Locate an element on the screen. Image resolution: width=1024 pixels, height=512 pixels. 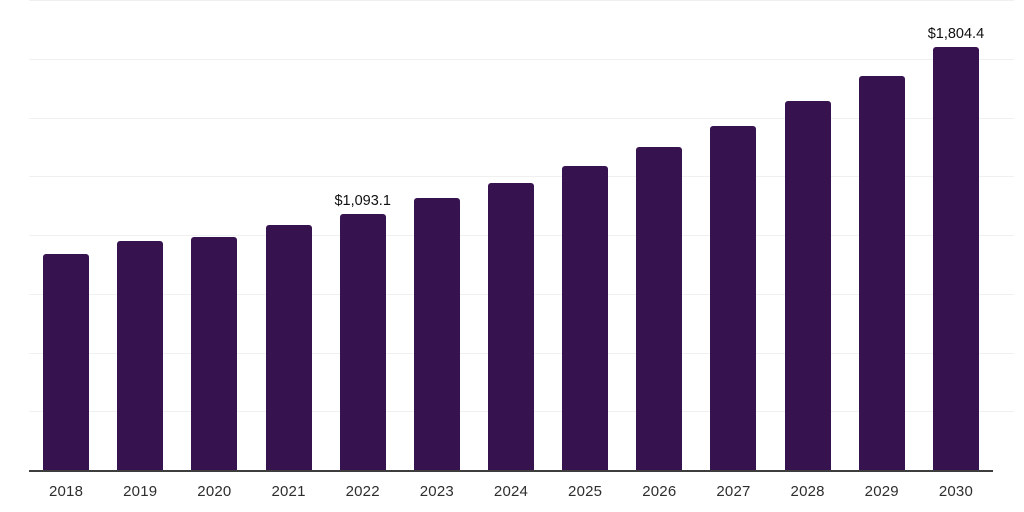
bar-2028 is located at coordinates (807, 286).